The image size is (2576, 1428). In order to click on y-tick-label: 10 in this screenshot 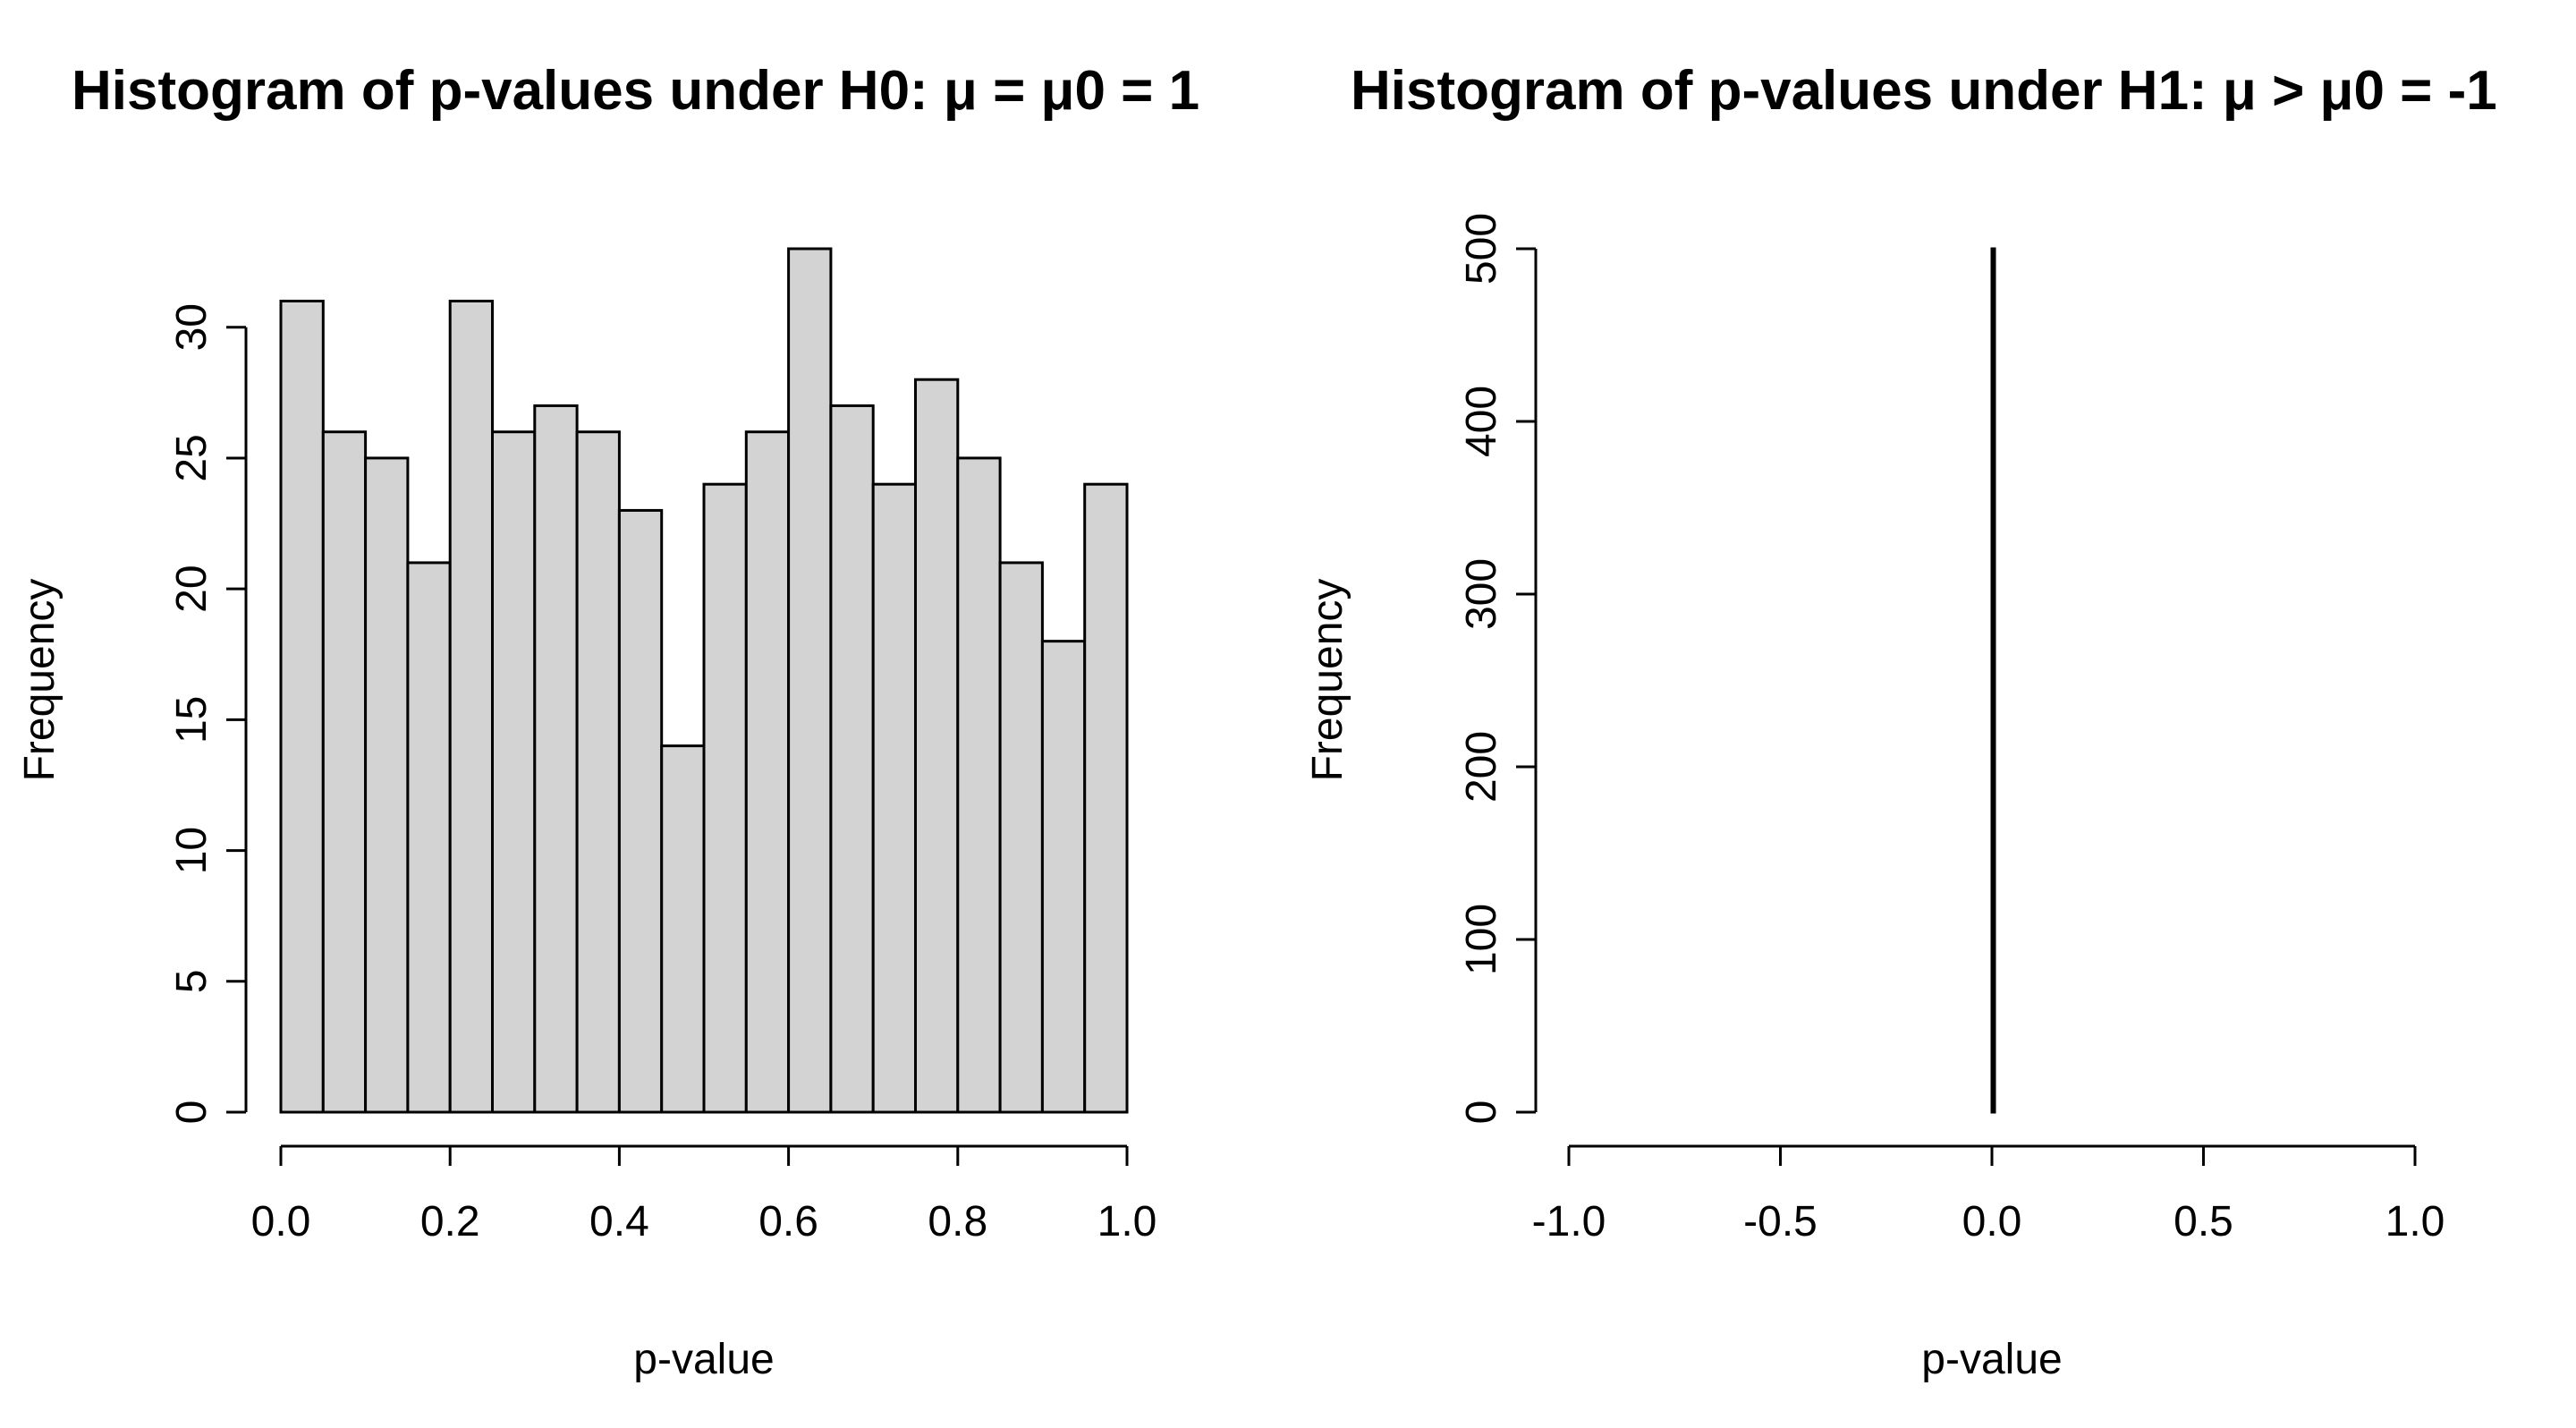, I will do `click(192, 851)`.